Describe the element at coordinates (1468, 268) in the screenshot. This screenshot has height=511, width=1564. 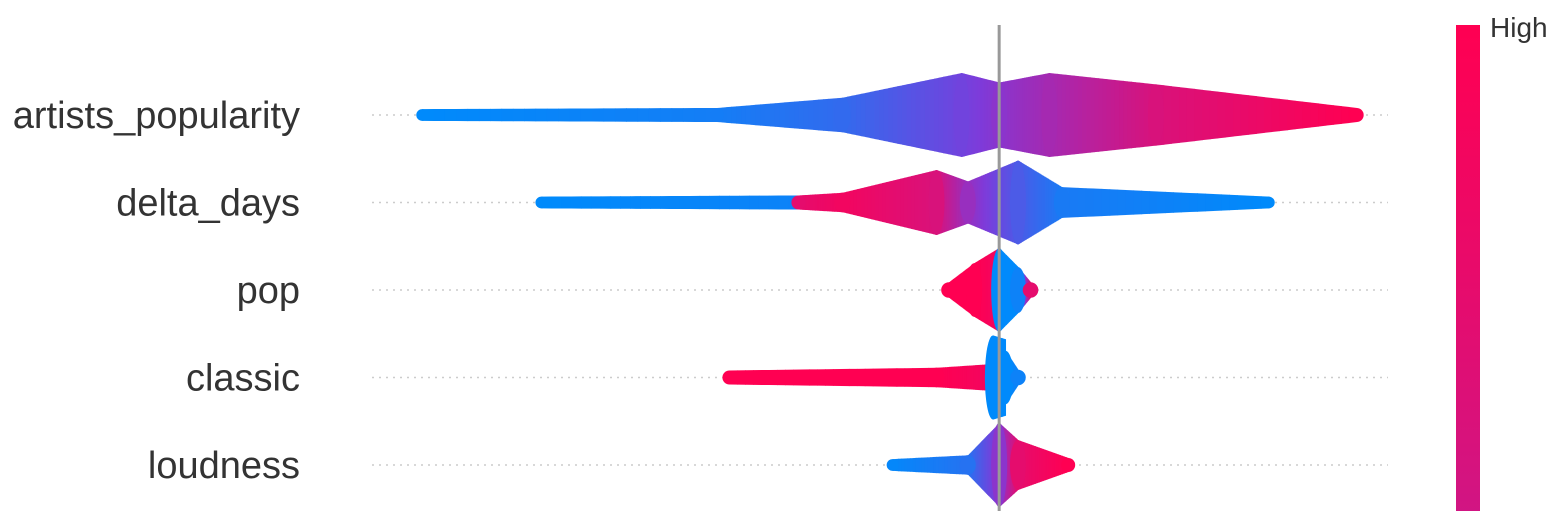
I see `colorbar-gradient` at that location.